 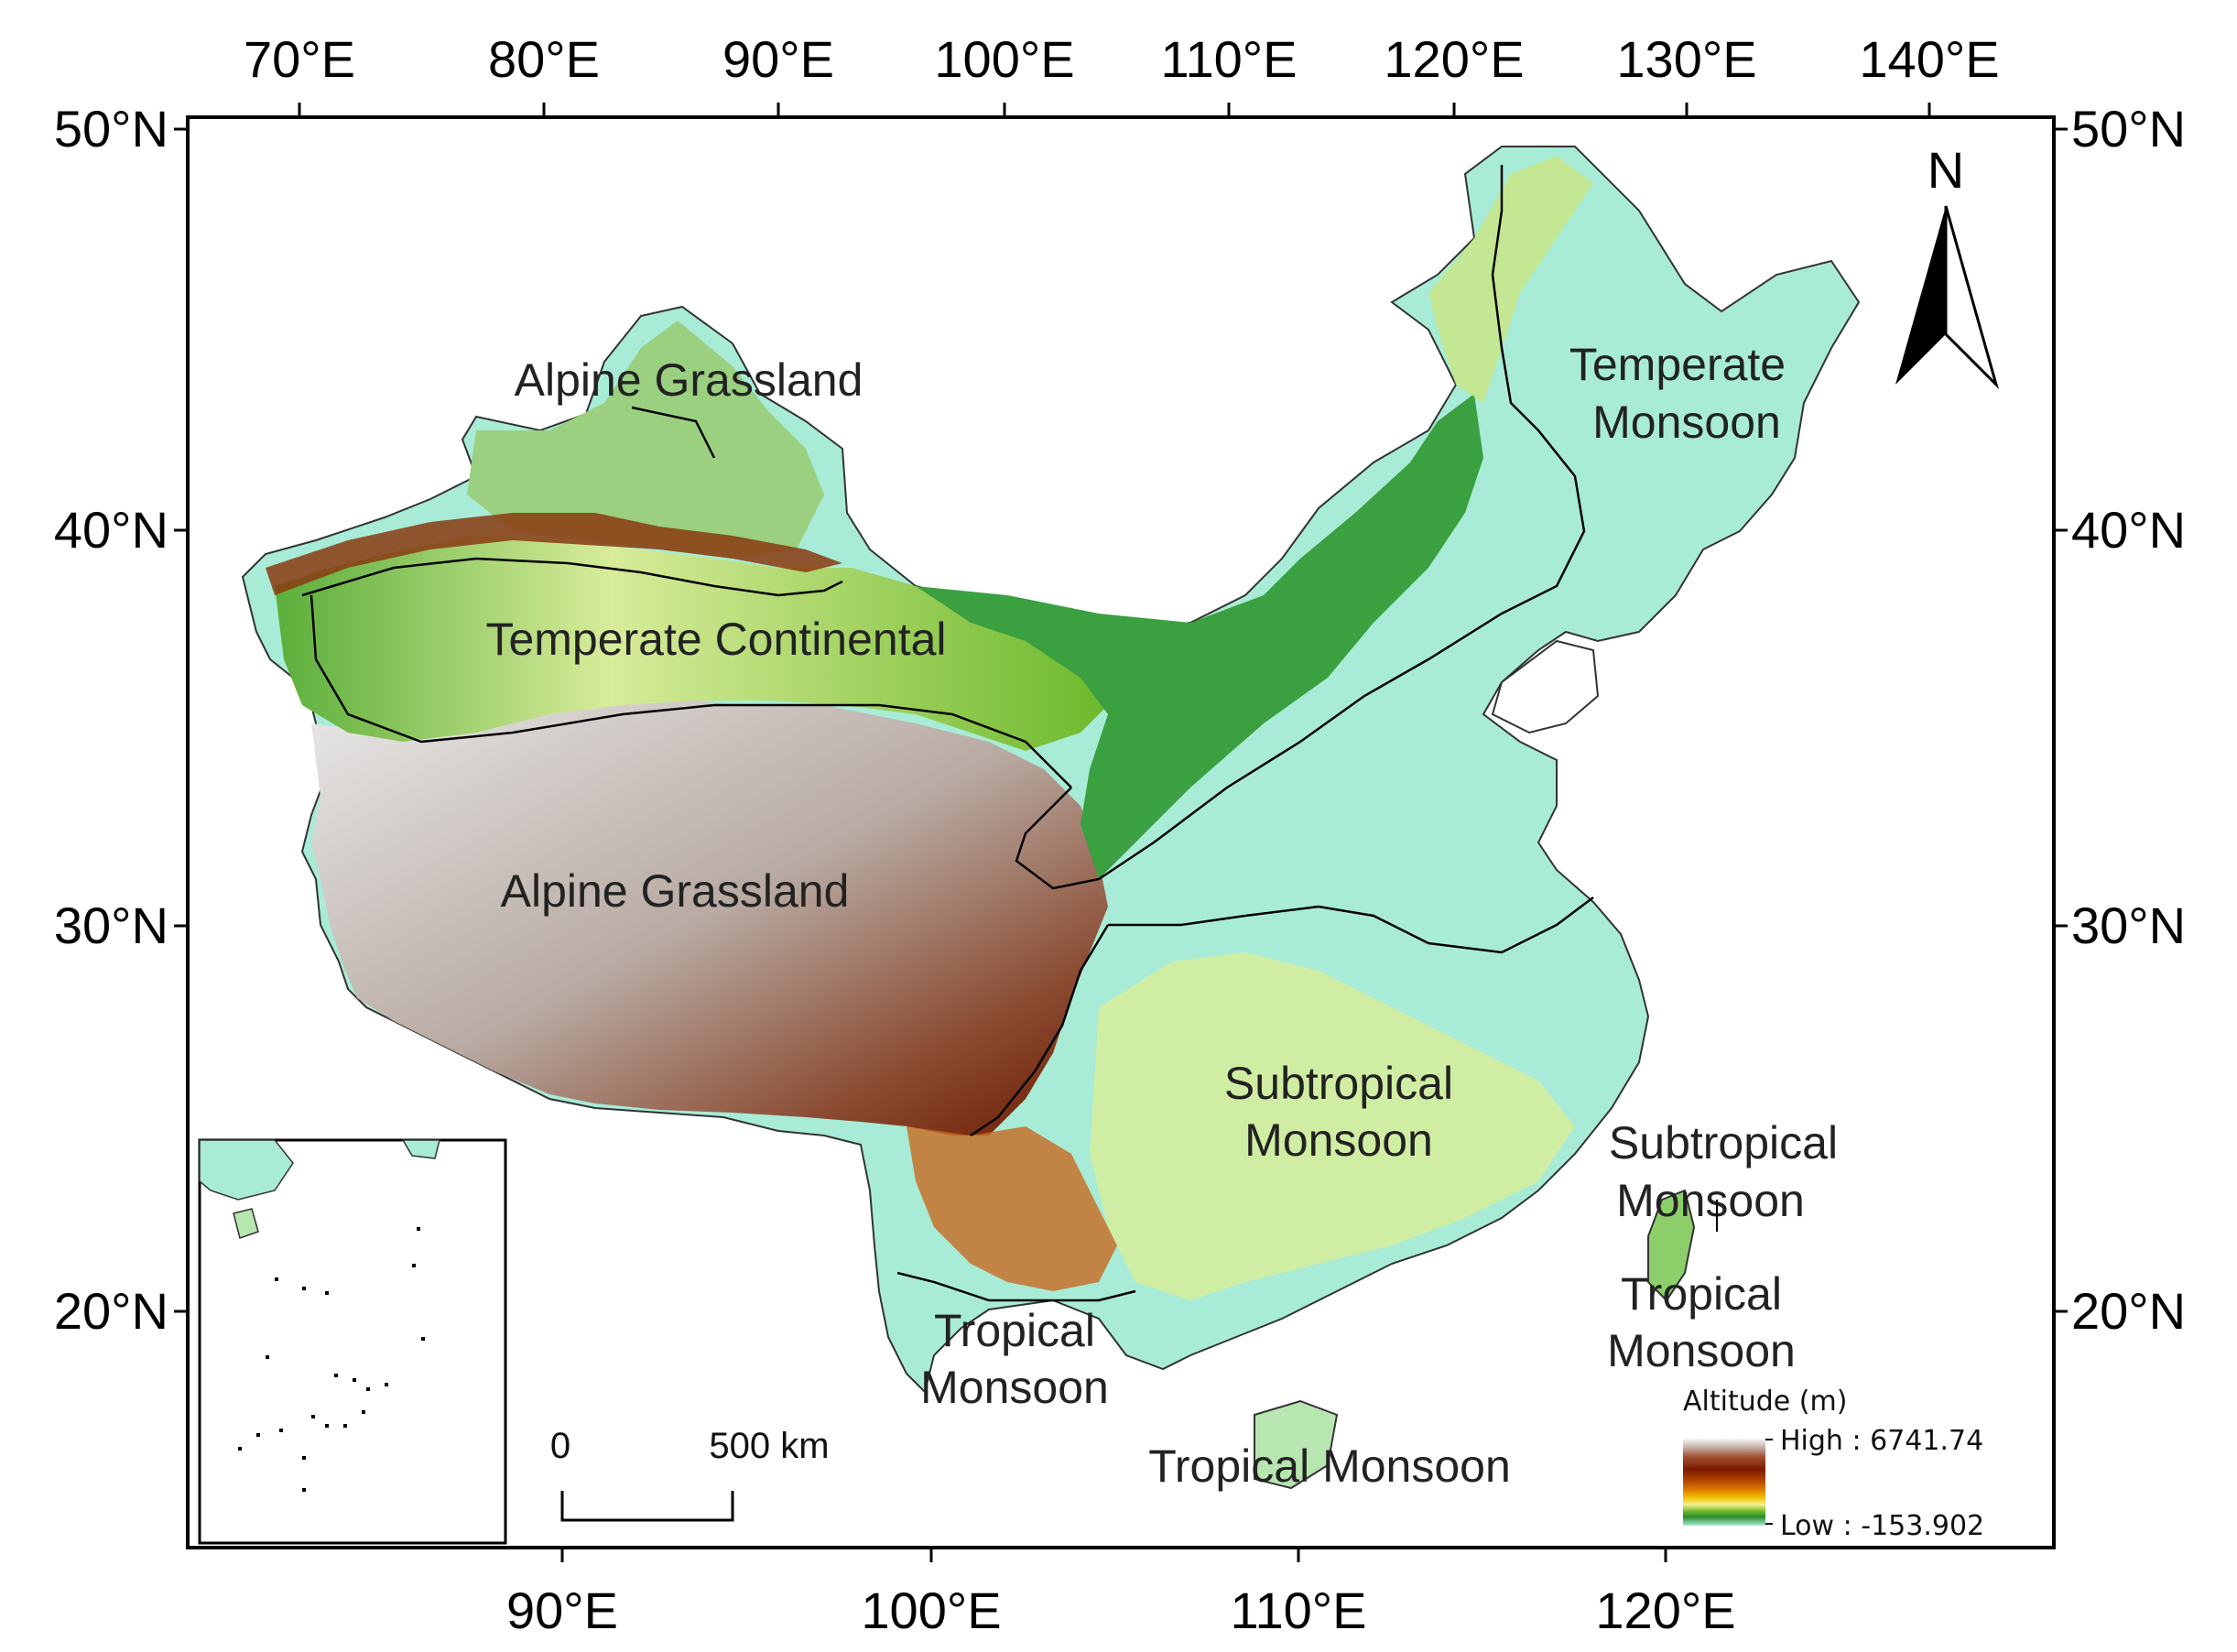 What do you see at coordinates (1338, 1140) in the screenshot?
I see `region-label-subtropical-monsoon-2: Monsoon` at bounding box center [1338, 1140].